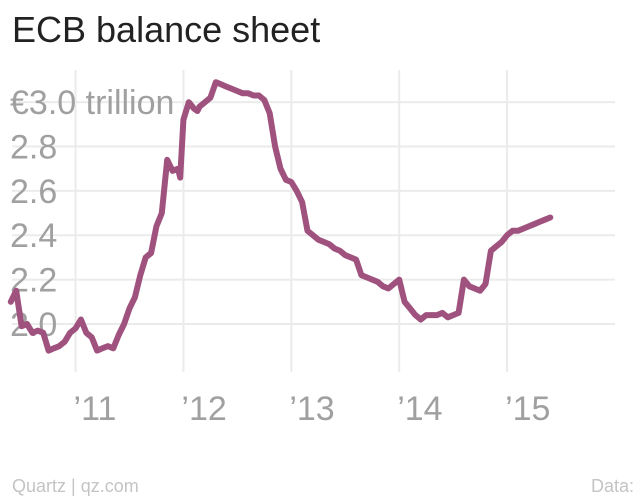 Image resolution: width=640 pixels, height=500 pixels. I want to click on x-tick-label: ’13, so click(311, 409).